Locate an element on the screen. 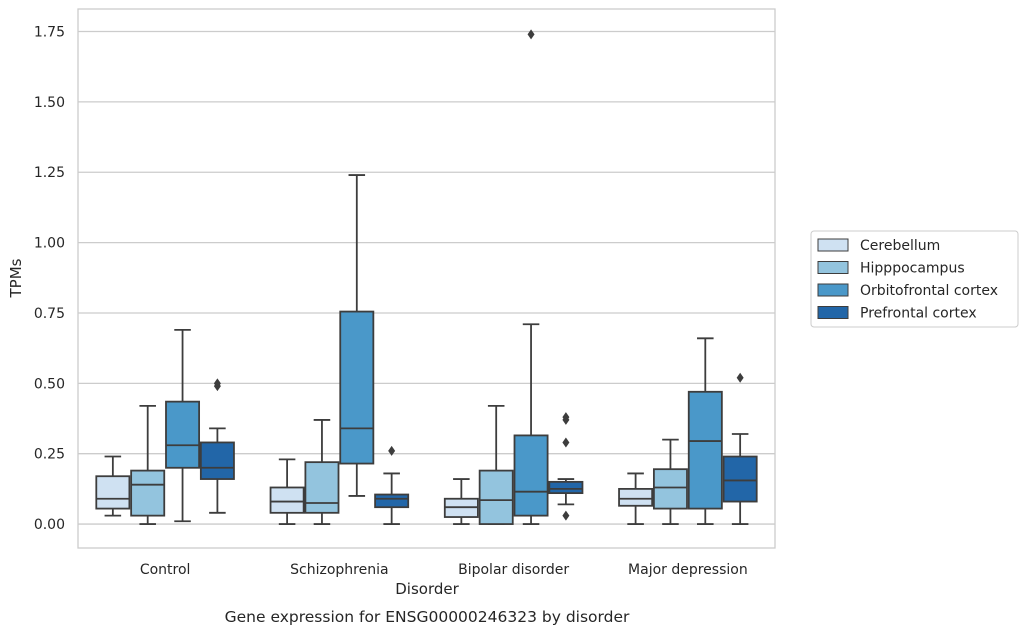  y-tick-label: 0.50 is located at coordinates (49, 384).